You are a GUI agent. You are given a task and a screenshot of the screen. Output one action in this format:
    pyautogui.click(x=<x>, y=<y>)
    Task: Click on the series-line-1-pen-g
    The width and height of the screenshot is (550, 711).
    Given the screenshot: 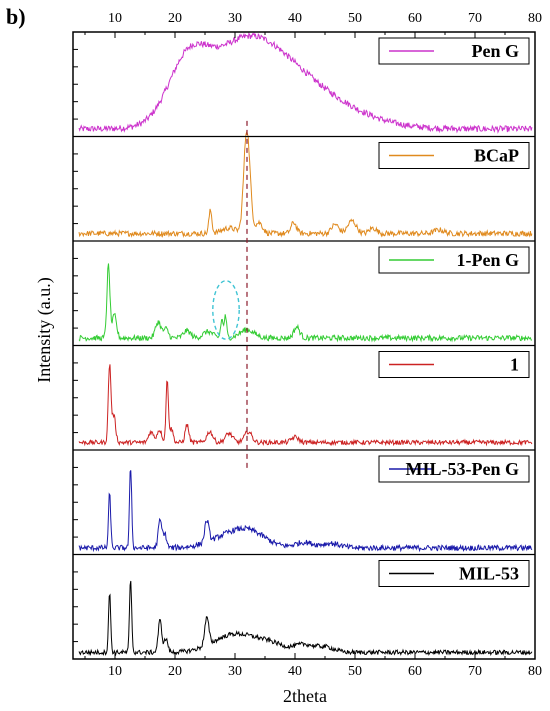 What is the action you would take?
    pyautogui.click(x=305, y=303)
    